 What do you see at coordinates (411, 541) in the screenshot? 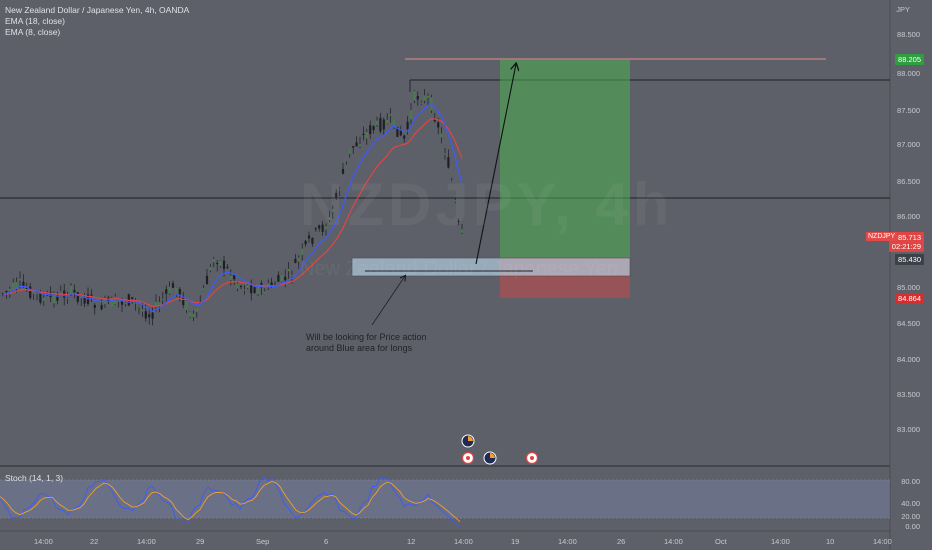
I see `time-tick: 12` at bounding box center [411, 541].